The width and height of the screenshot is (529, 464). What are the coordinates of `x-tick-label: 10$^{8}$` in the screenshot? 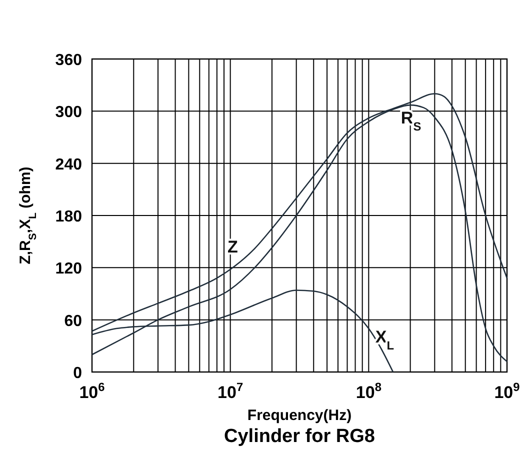 It's located at (369, 391).